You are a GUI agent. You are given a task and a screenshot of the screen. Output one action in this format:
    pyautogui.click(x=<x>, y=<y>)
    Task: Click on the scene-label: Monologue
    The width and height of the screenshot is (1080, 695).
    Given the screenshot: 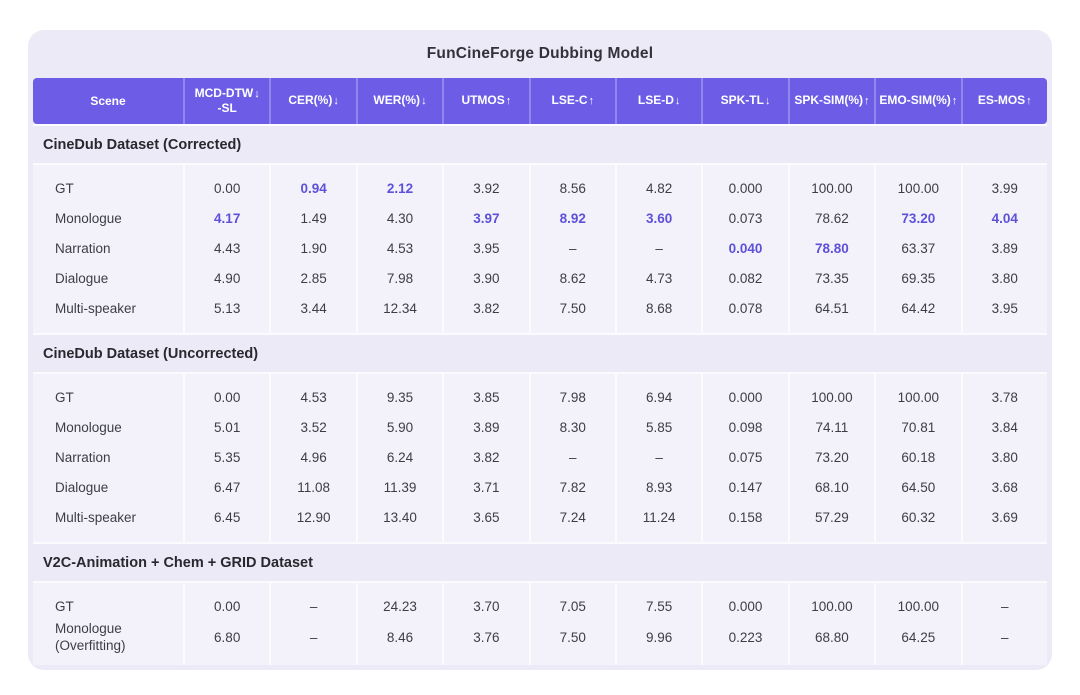 What is the action you would take?
    pyautogui.click(x=88, y=218)
    